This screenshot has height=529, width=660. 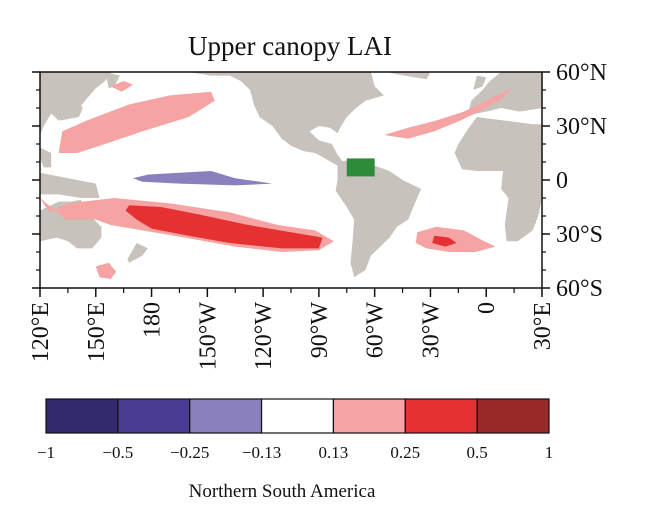 I want to click on land-new-zealand, so click(x=137, y=253).